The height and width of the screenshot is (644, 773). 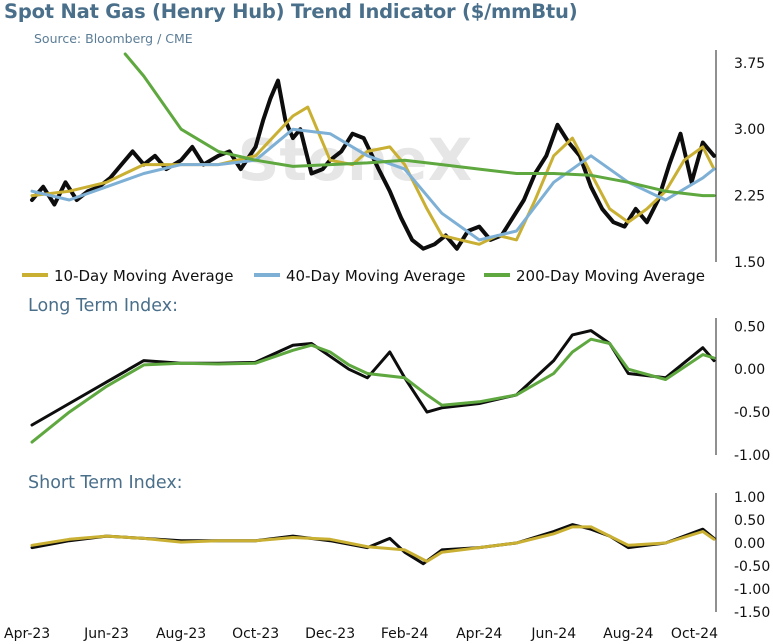 What do you see at coordinates (752, 613) in the screenshot?
I see `y-tick-label: -1.50` at bounding box center [752, 613].